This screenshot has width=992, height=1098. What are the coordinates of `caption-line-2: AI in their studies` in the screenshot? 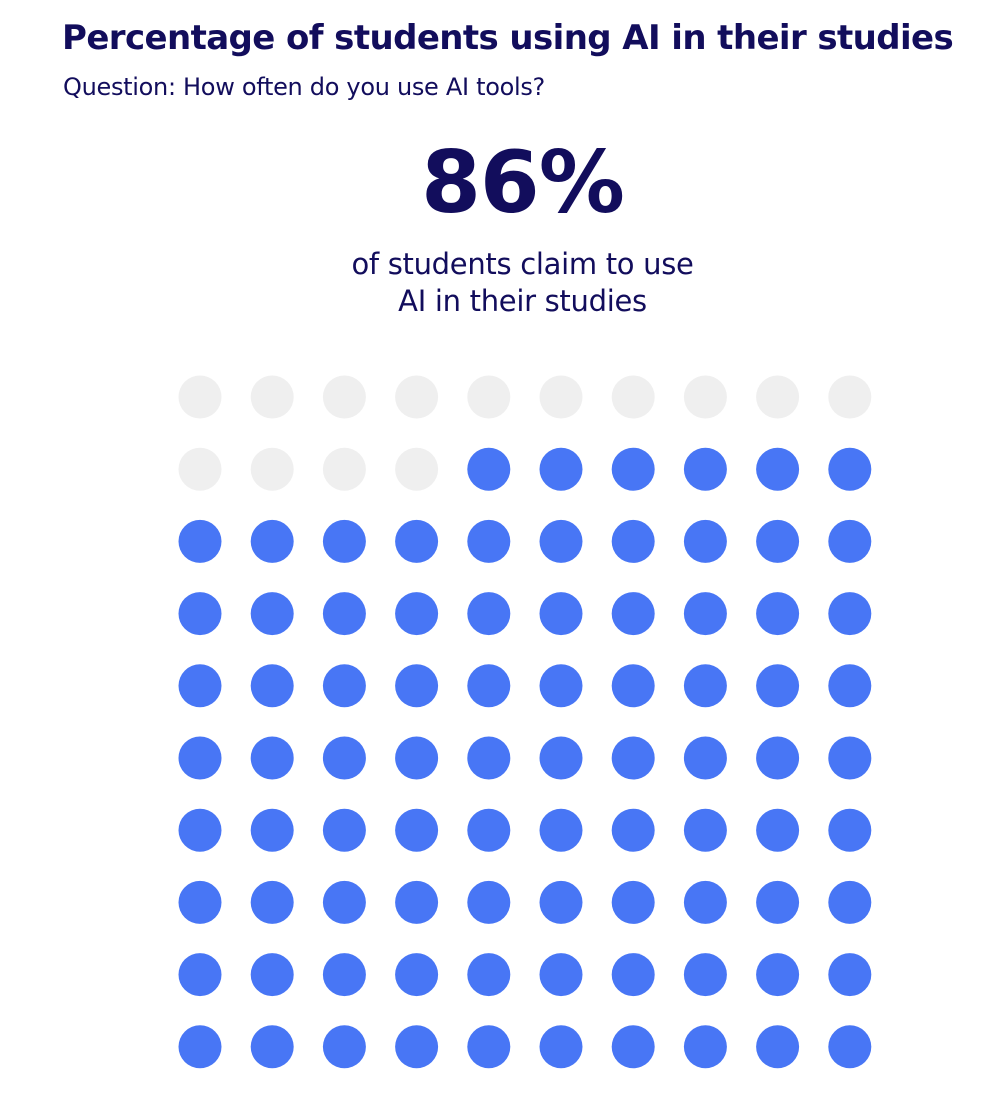 It's located at (522, 301).